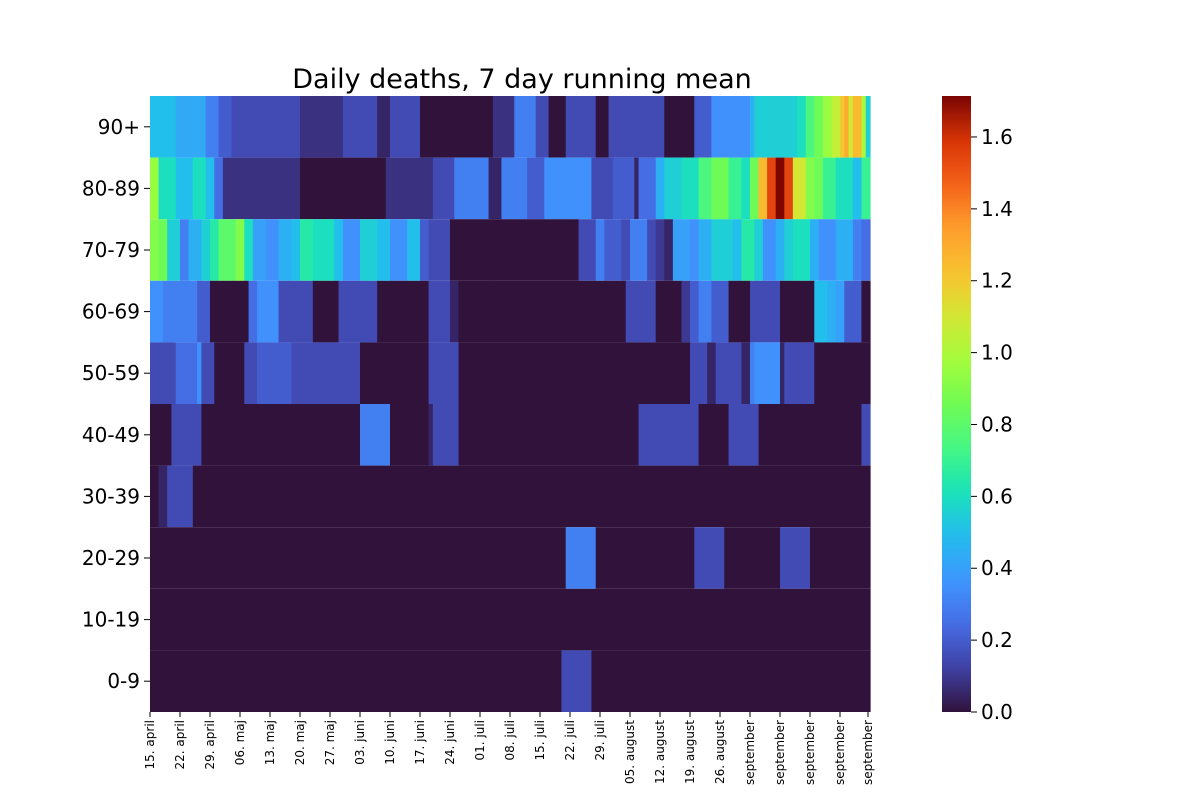  What do you see at coordinates (240, 742) in the screenshot?
I see `x-tick-label: 06. maj` at bounding box center [240, 742].